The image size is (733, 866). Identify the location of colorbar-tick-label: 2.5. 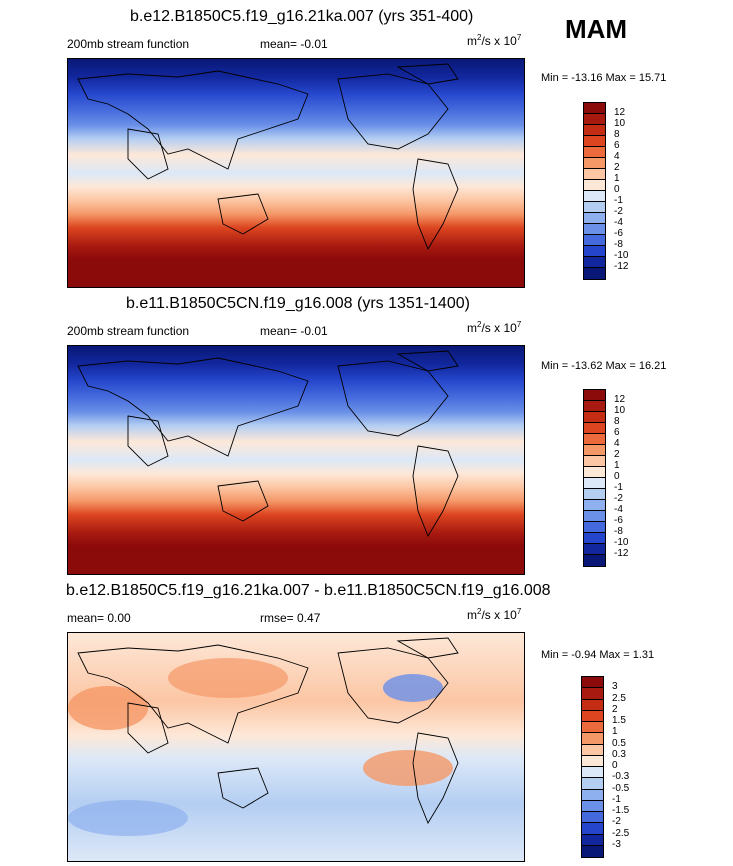
(619, 698).